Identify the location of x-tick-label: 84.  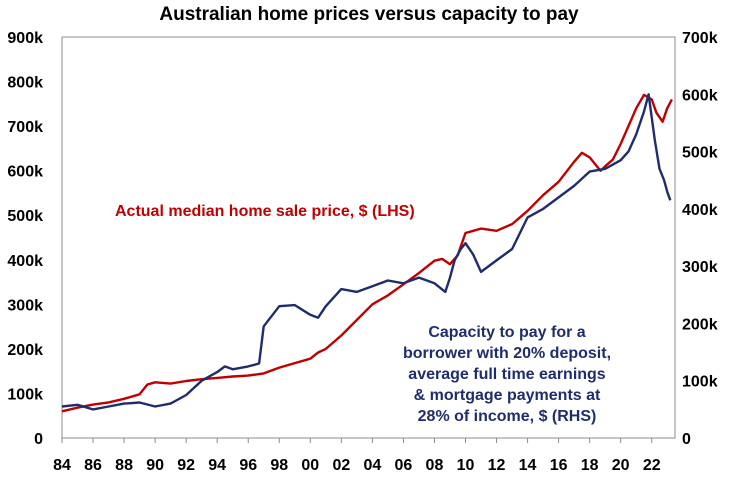
(62, 465).